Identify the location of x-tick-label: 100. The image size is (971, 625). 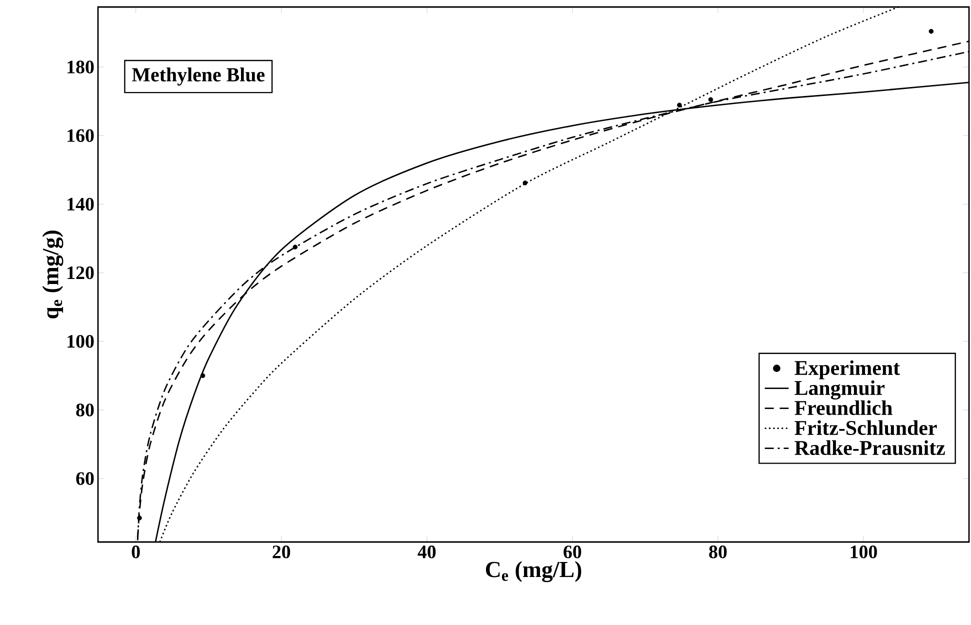
(863, 552).